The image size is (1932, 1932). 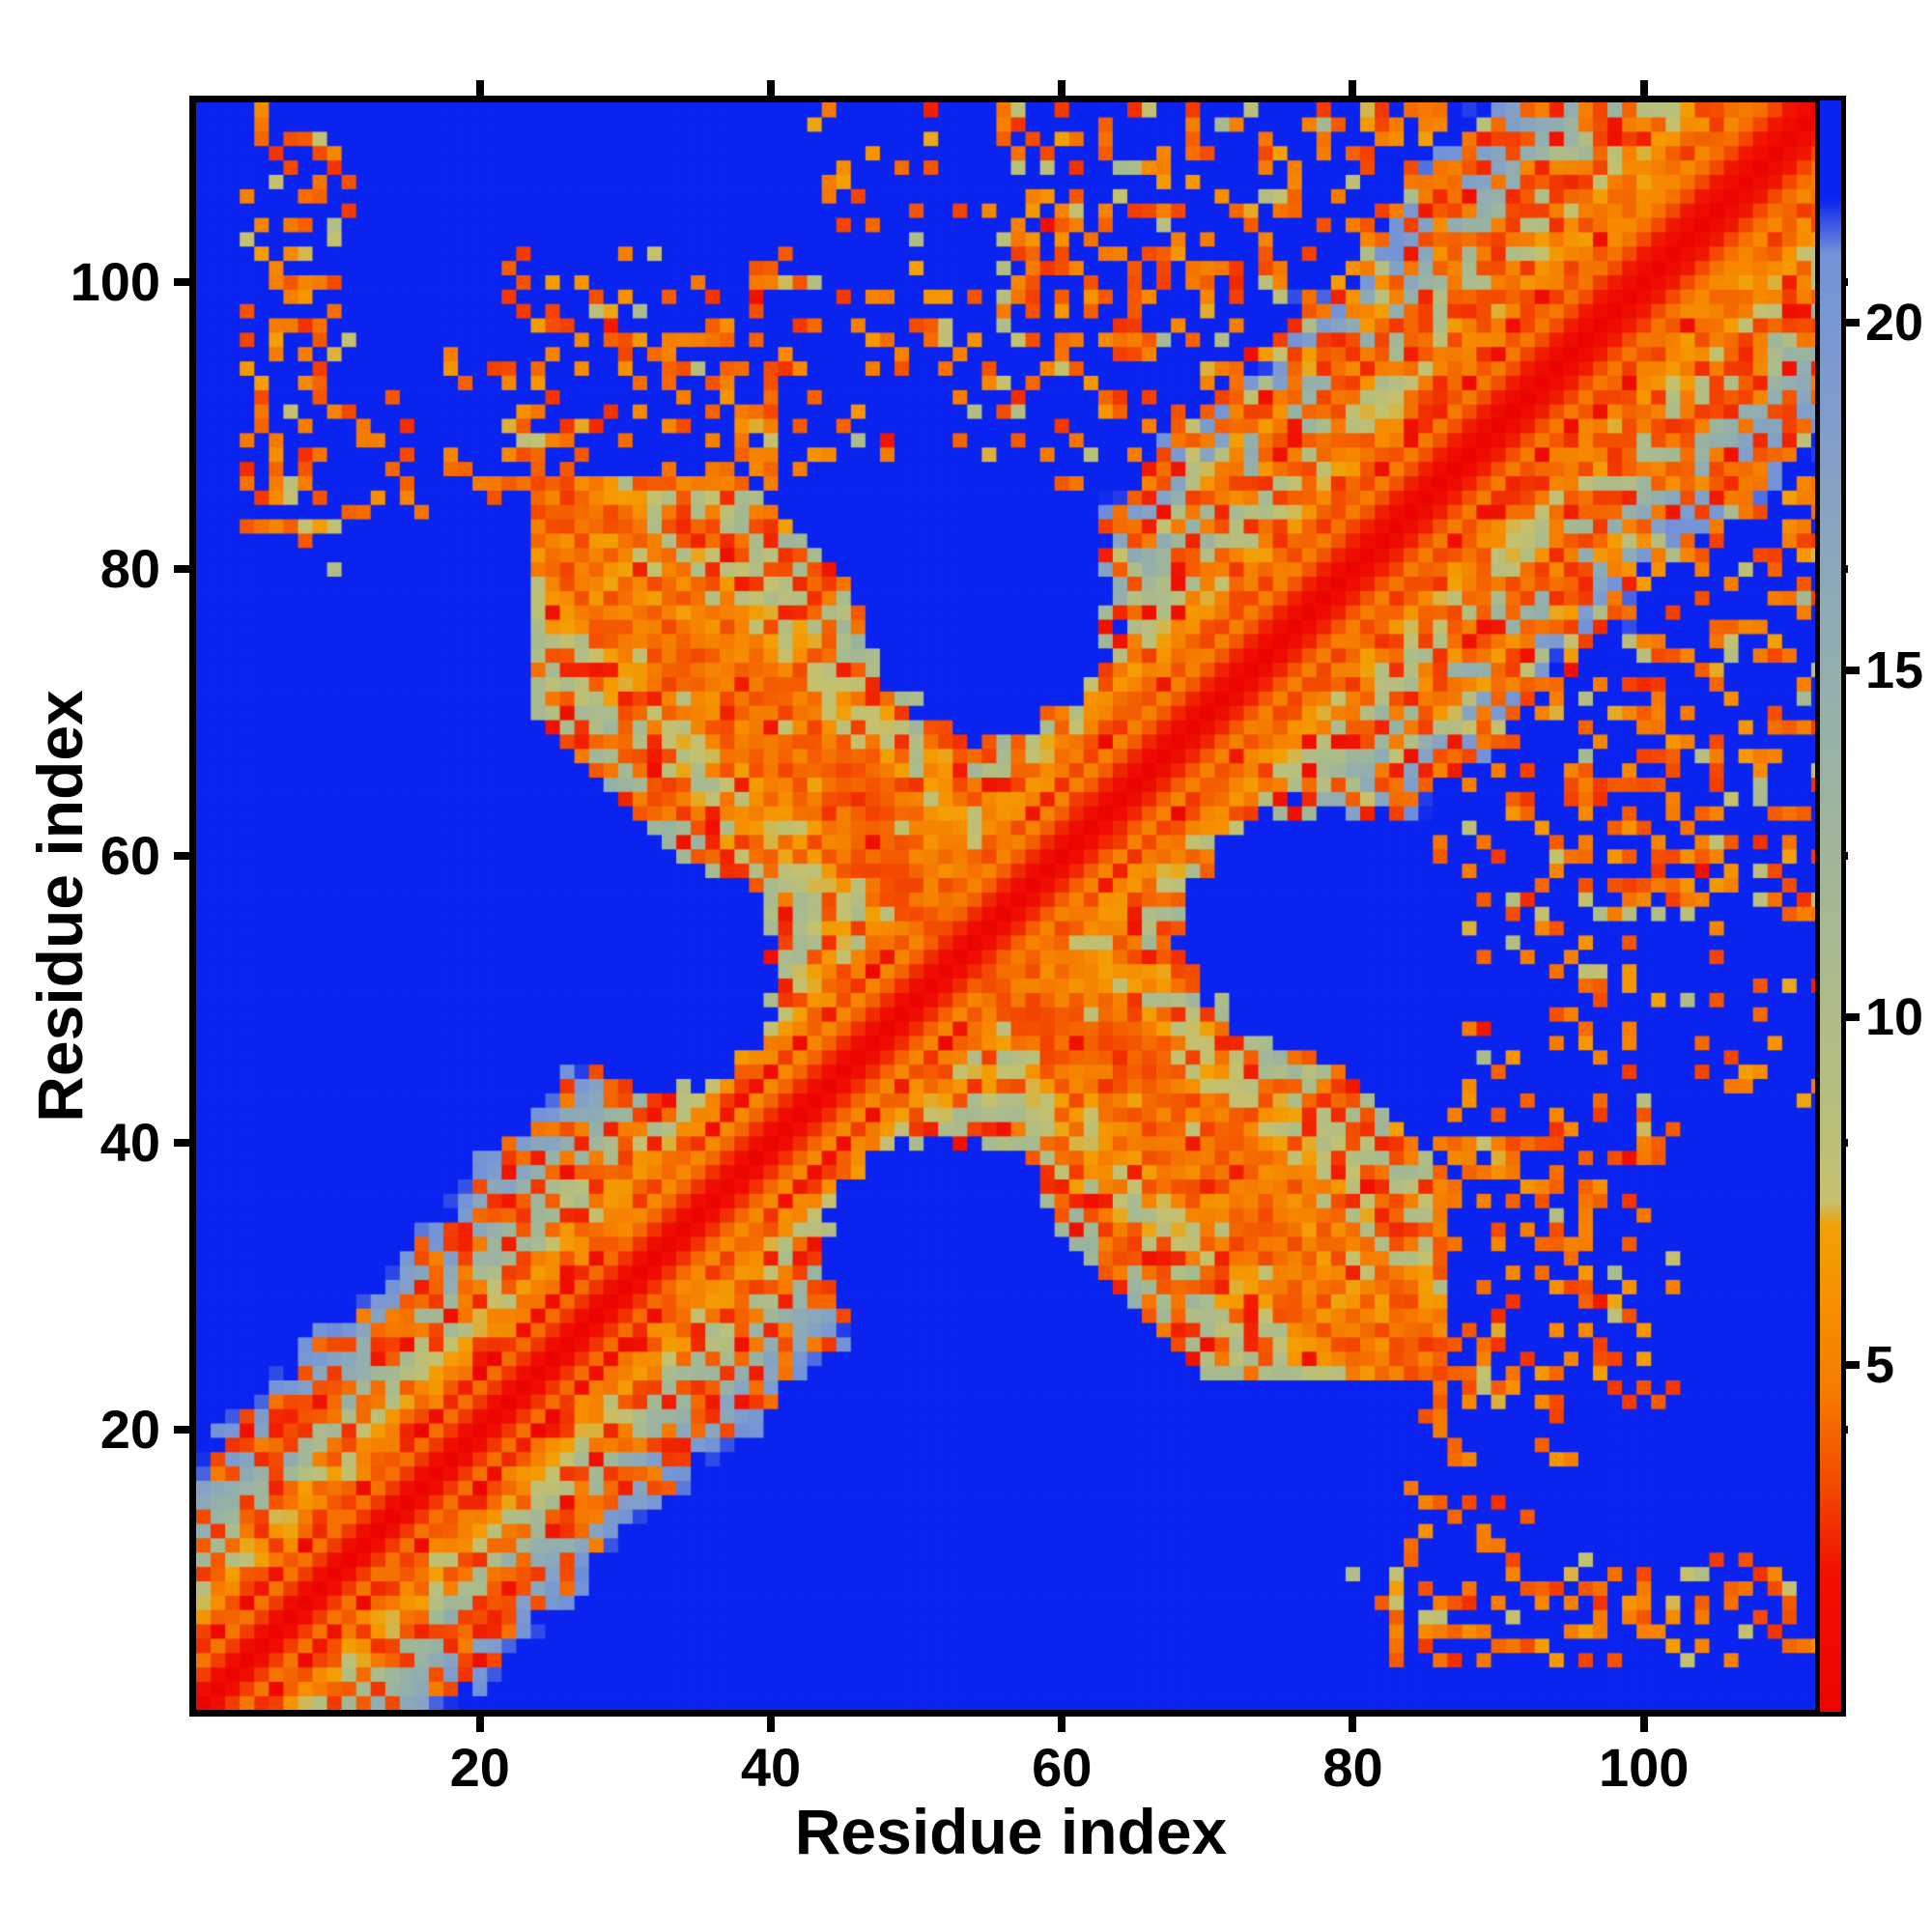 What do you see at coordinates (1894, 1018) in the screenshot?
I see `colorbar-tick-label: 10` at bounding box center [1894, 1018].